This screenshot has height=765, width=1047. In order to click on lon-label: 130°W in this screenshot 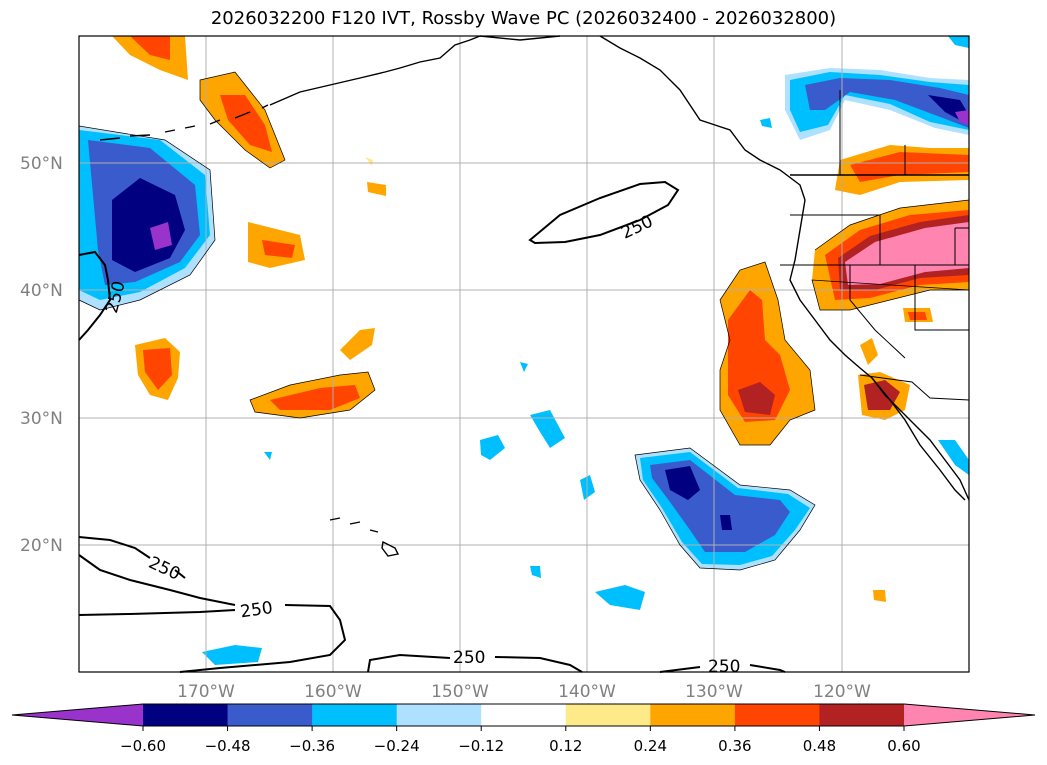, I will do `click(714, 692)`.